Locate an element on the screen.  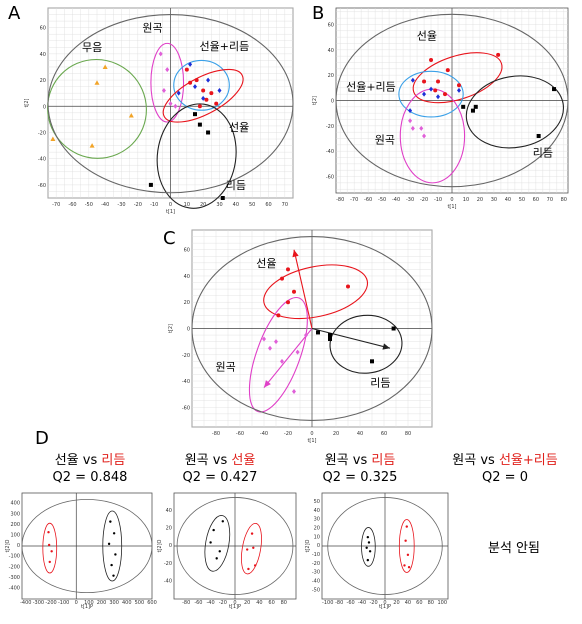
a-point-red is located at coordinates (190, 82).